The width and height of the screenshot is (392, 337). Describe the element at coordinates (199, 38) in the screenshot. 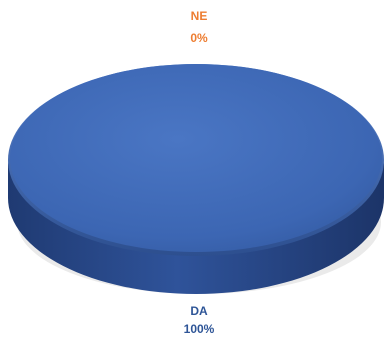

I see `slice-label-ne-value: 0%` at that location.